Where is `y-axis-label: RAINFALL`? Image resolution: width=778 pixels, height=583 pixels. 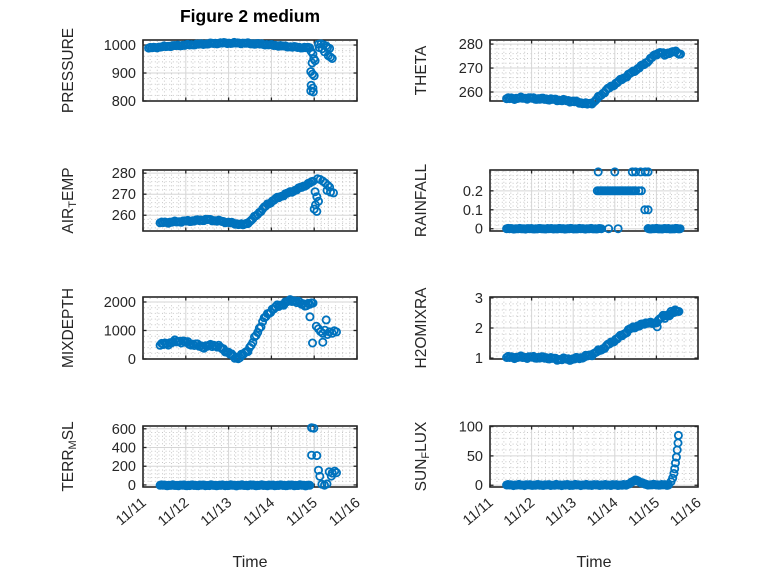
y-axis-label: RAINFALL is located at coordinates (421, 201).